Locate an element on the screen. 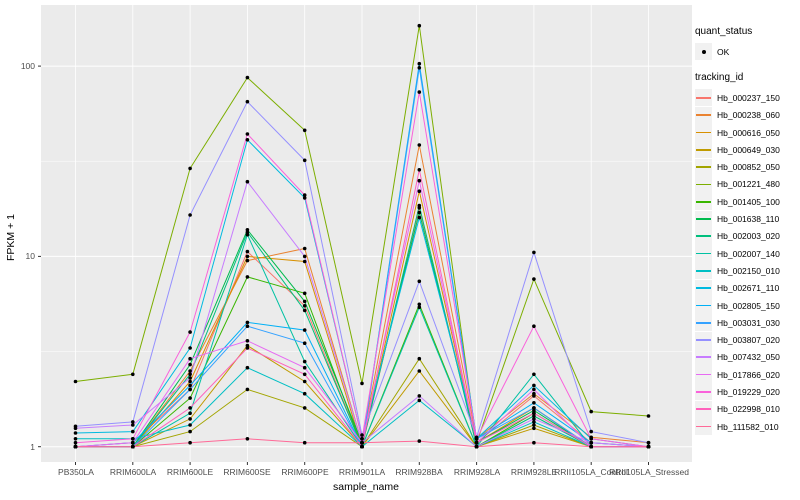 This screenshot has width=800, height=500. x-tick-label-RRIM901LA: RRIM901LA is located at coordinates (362, 472).